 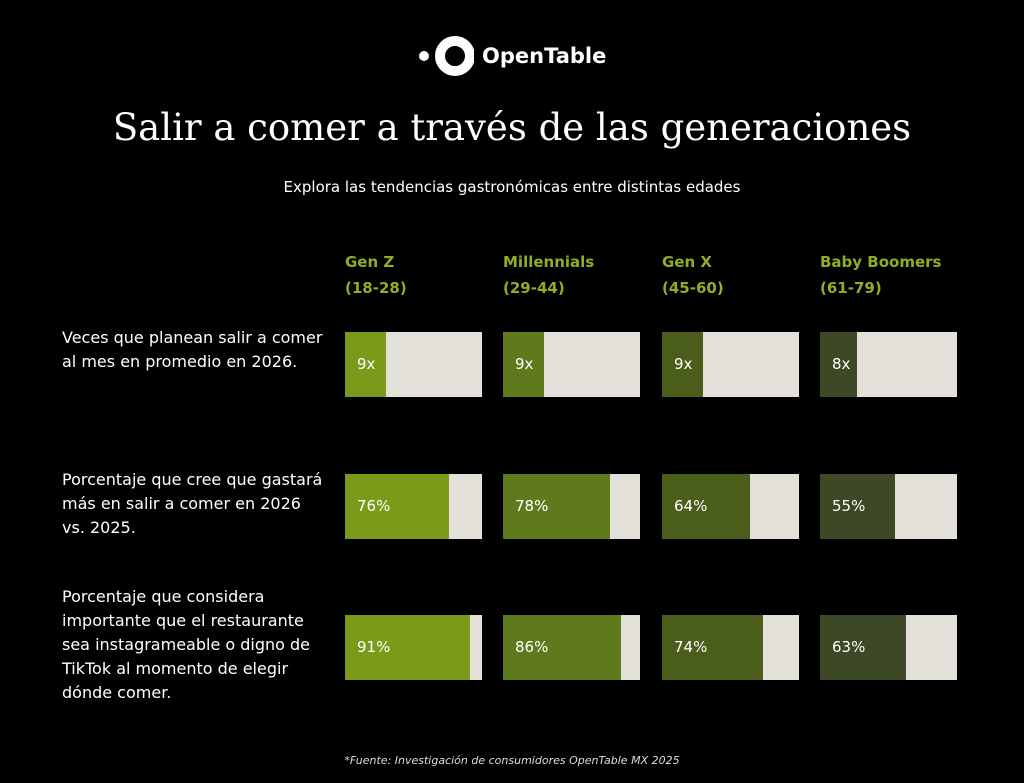 What do you see at coordinates (446, 56) in the screenshot?
I see `logo` at bounding box center [446, 56].